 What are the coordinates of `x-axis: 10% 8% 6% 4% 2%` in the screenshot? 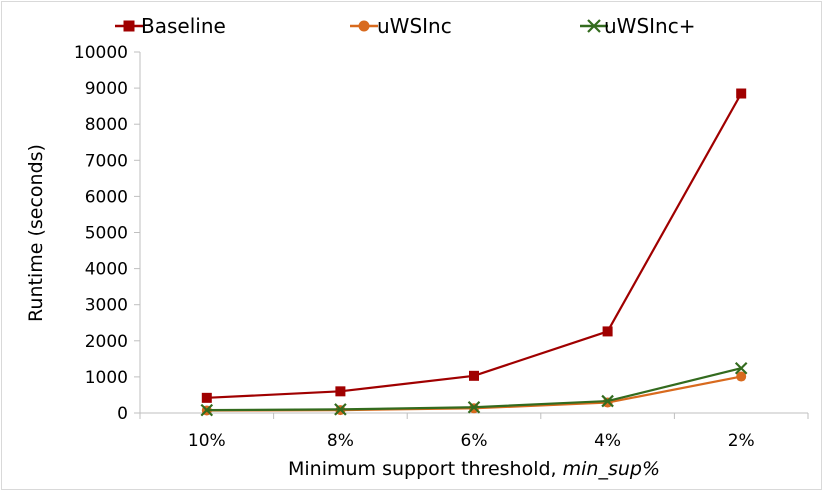 It's located at (474, 431).